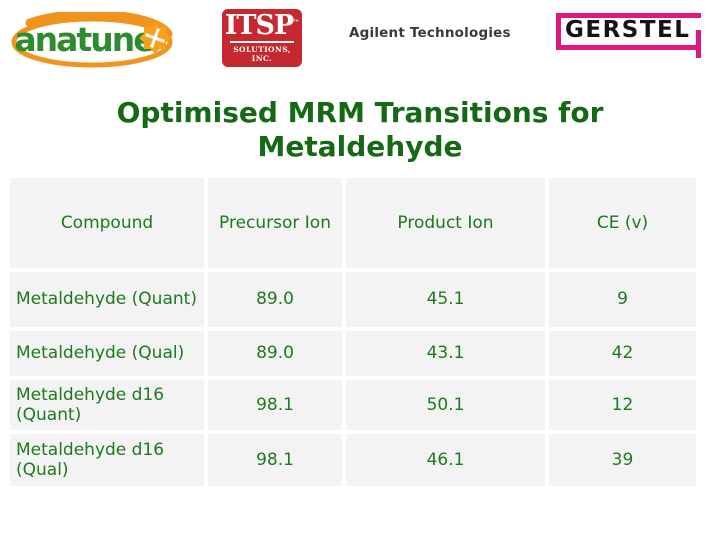 Image resolution: width=720 pixels, height=540 pixels. What do you see at coordinates (445, 299) in the screenshot?
I see `table-cell-product-ion: 45.1` at bounding box center [445, 299].